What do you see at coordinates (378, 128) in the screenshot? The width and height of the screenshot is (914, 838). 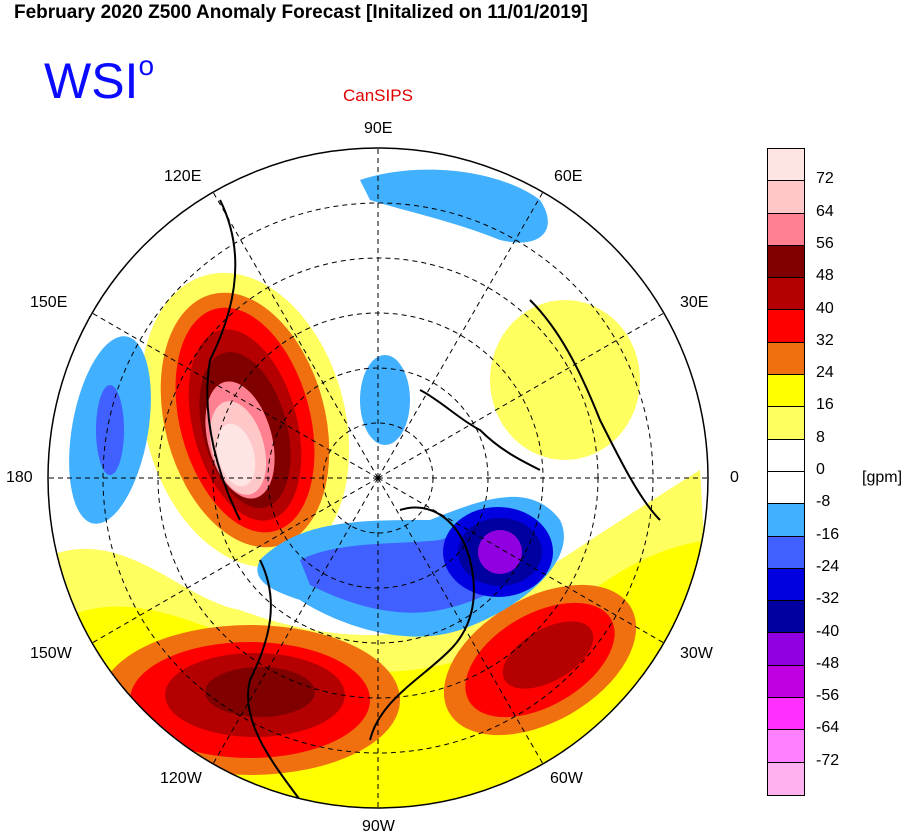 I see `lon-label-90e: 90E` at bounding box center [378, 128].